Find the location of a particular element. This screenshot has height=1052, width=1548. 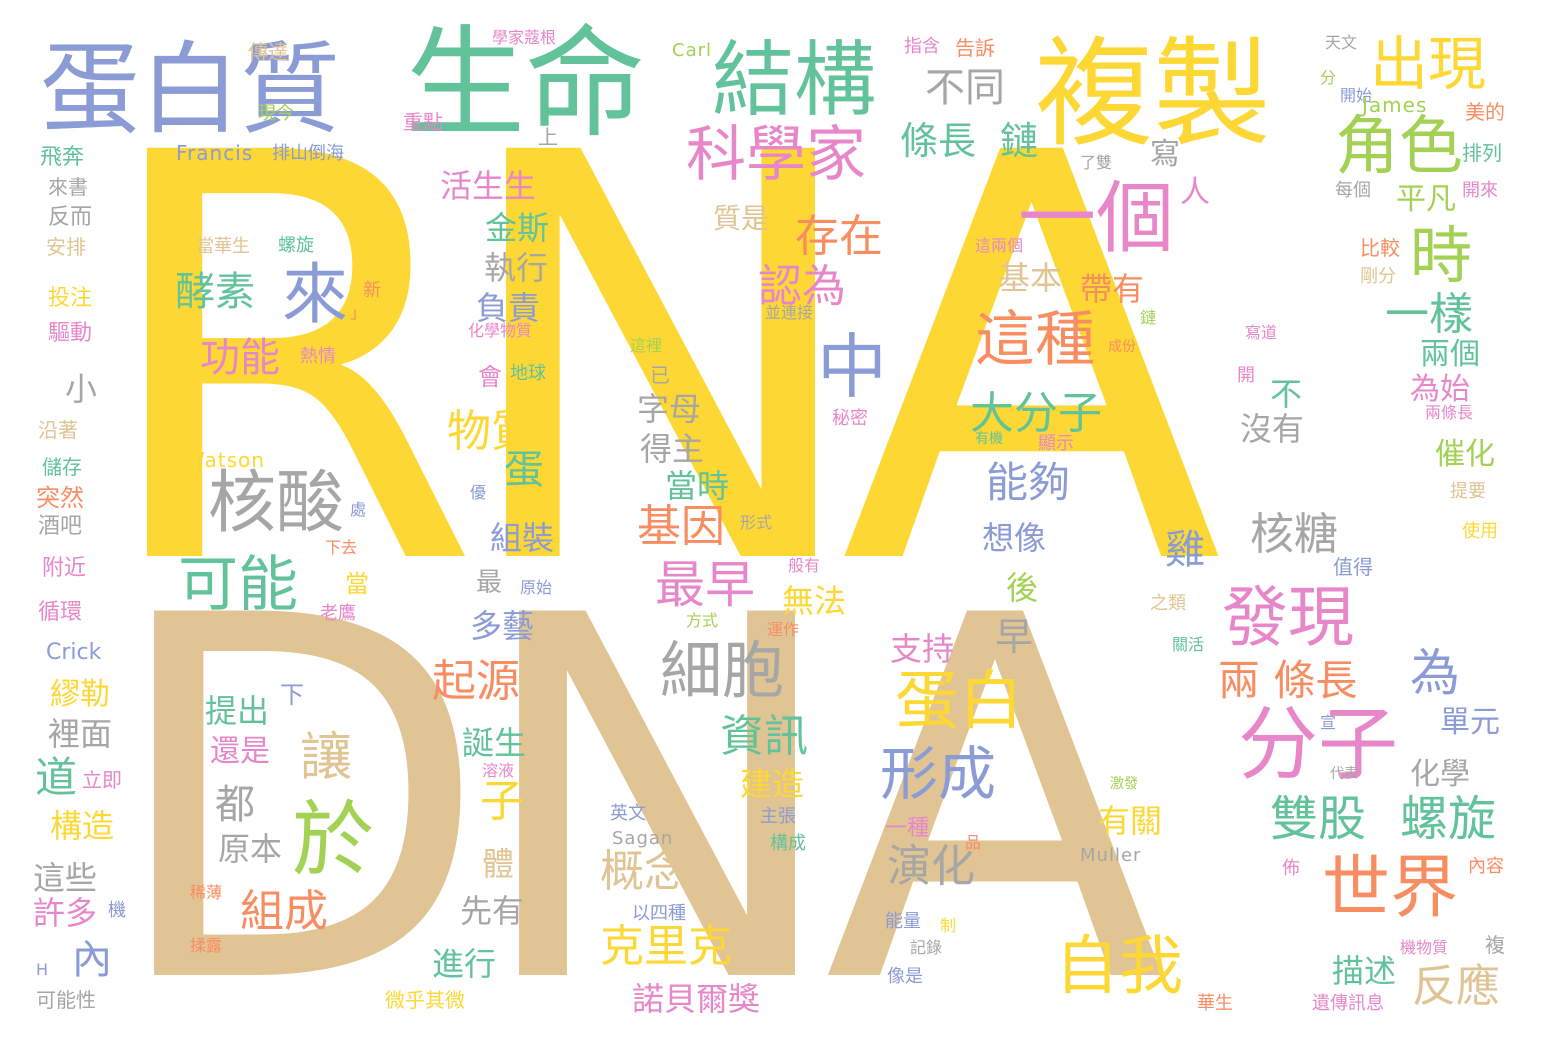

word-pailie: 排列 is located at coordinates (1482, 153).